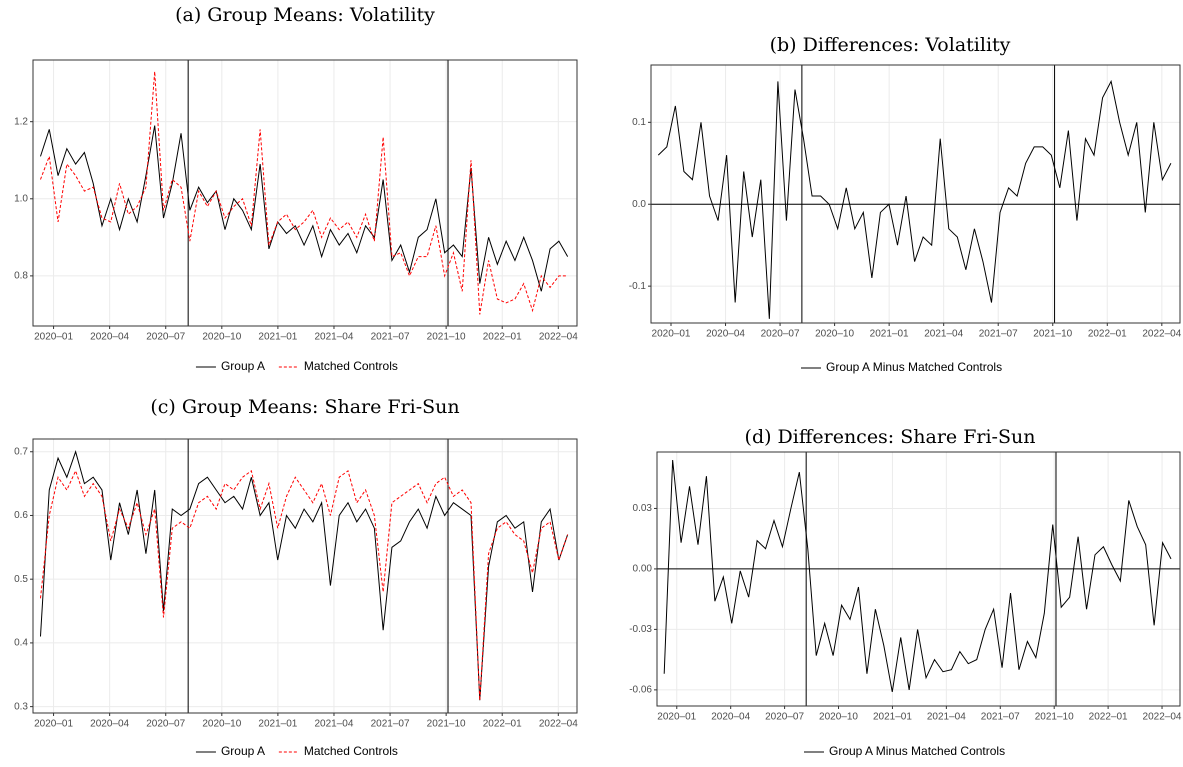 This screenshot has width=1183, height=767. I want to click on y-tick-label: -0.06, so click(640, 690).